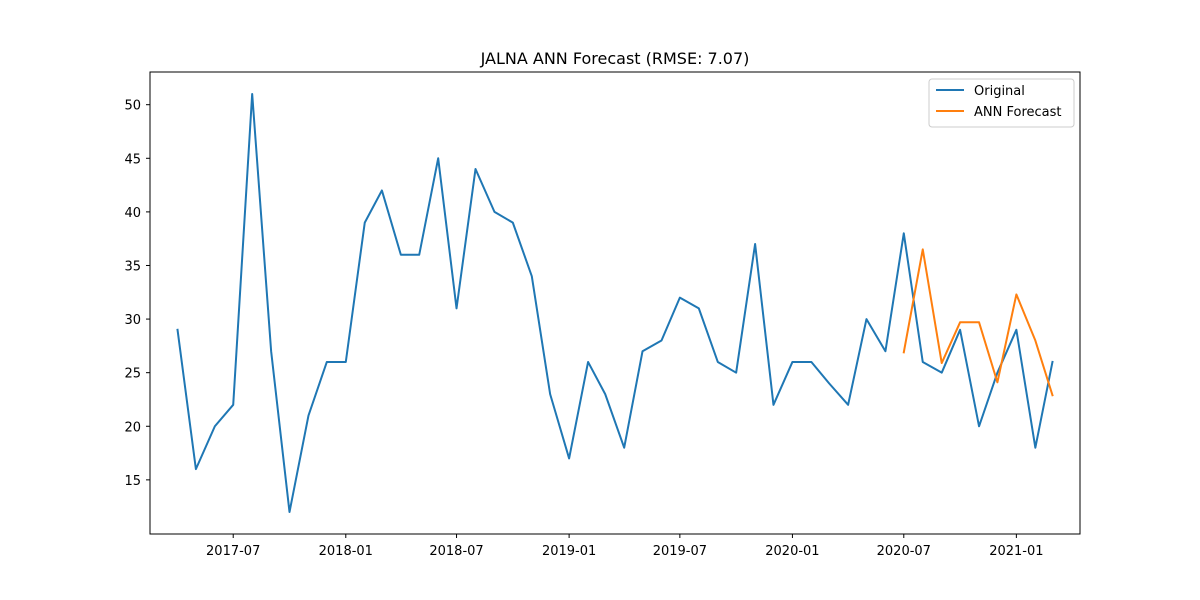  I want to click on legend: Original ANN Forecast, so click(1001, 103).